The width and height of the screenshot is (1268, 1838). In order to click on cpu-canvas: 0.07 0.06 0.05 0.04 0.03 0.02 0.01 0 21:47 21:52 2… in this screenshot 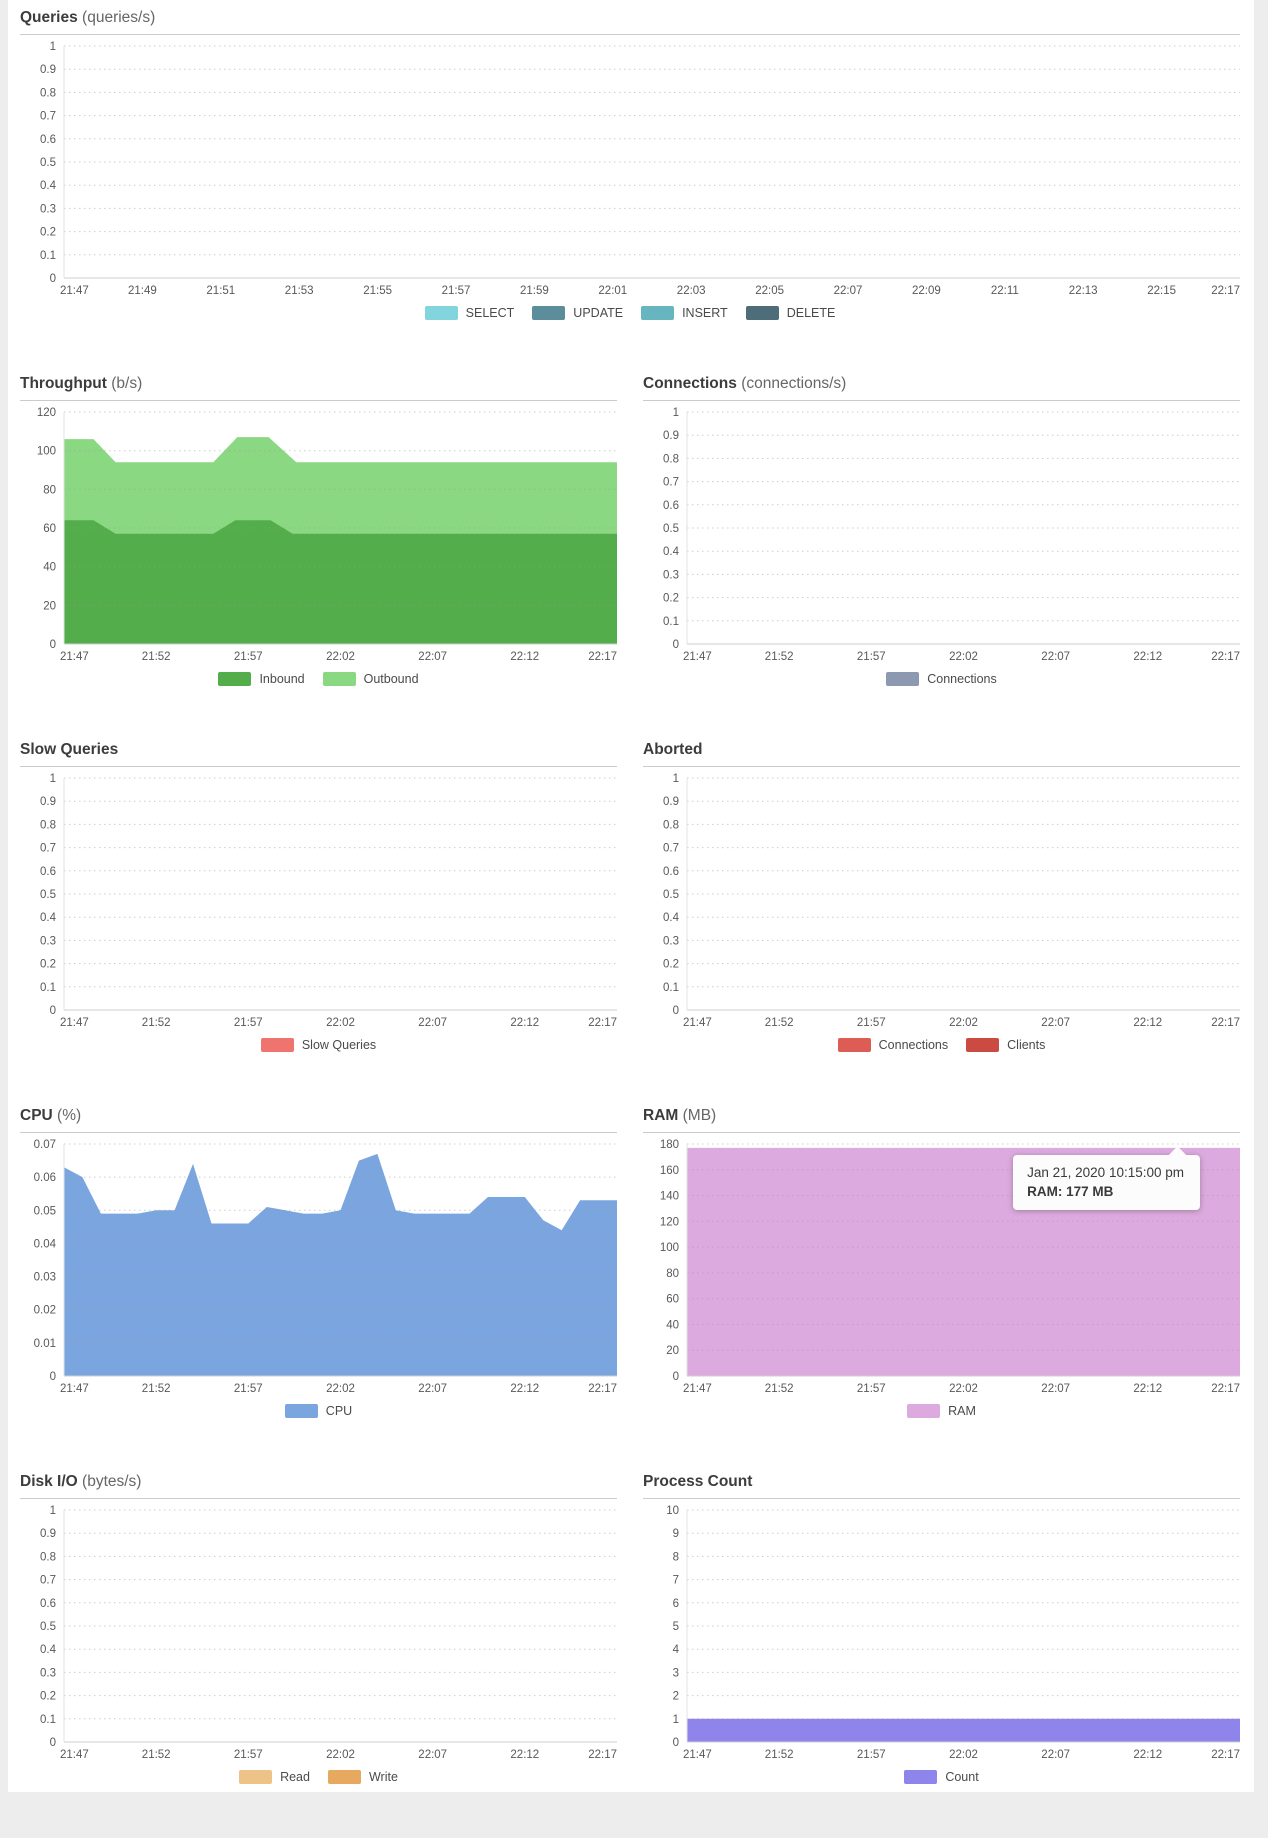, I will do `click(318, 1267)`.